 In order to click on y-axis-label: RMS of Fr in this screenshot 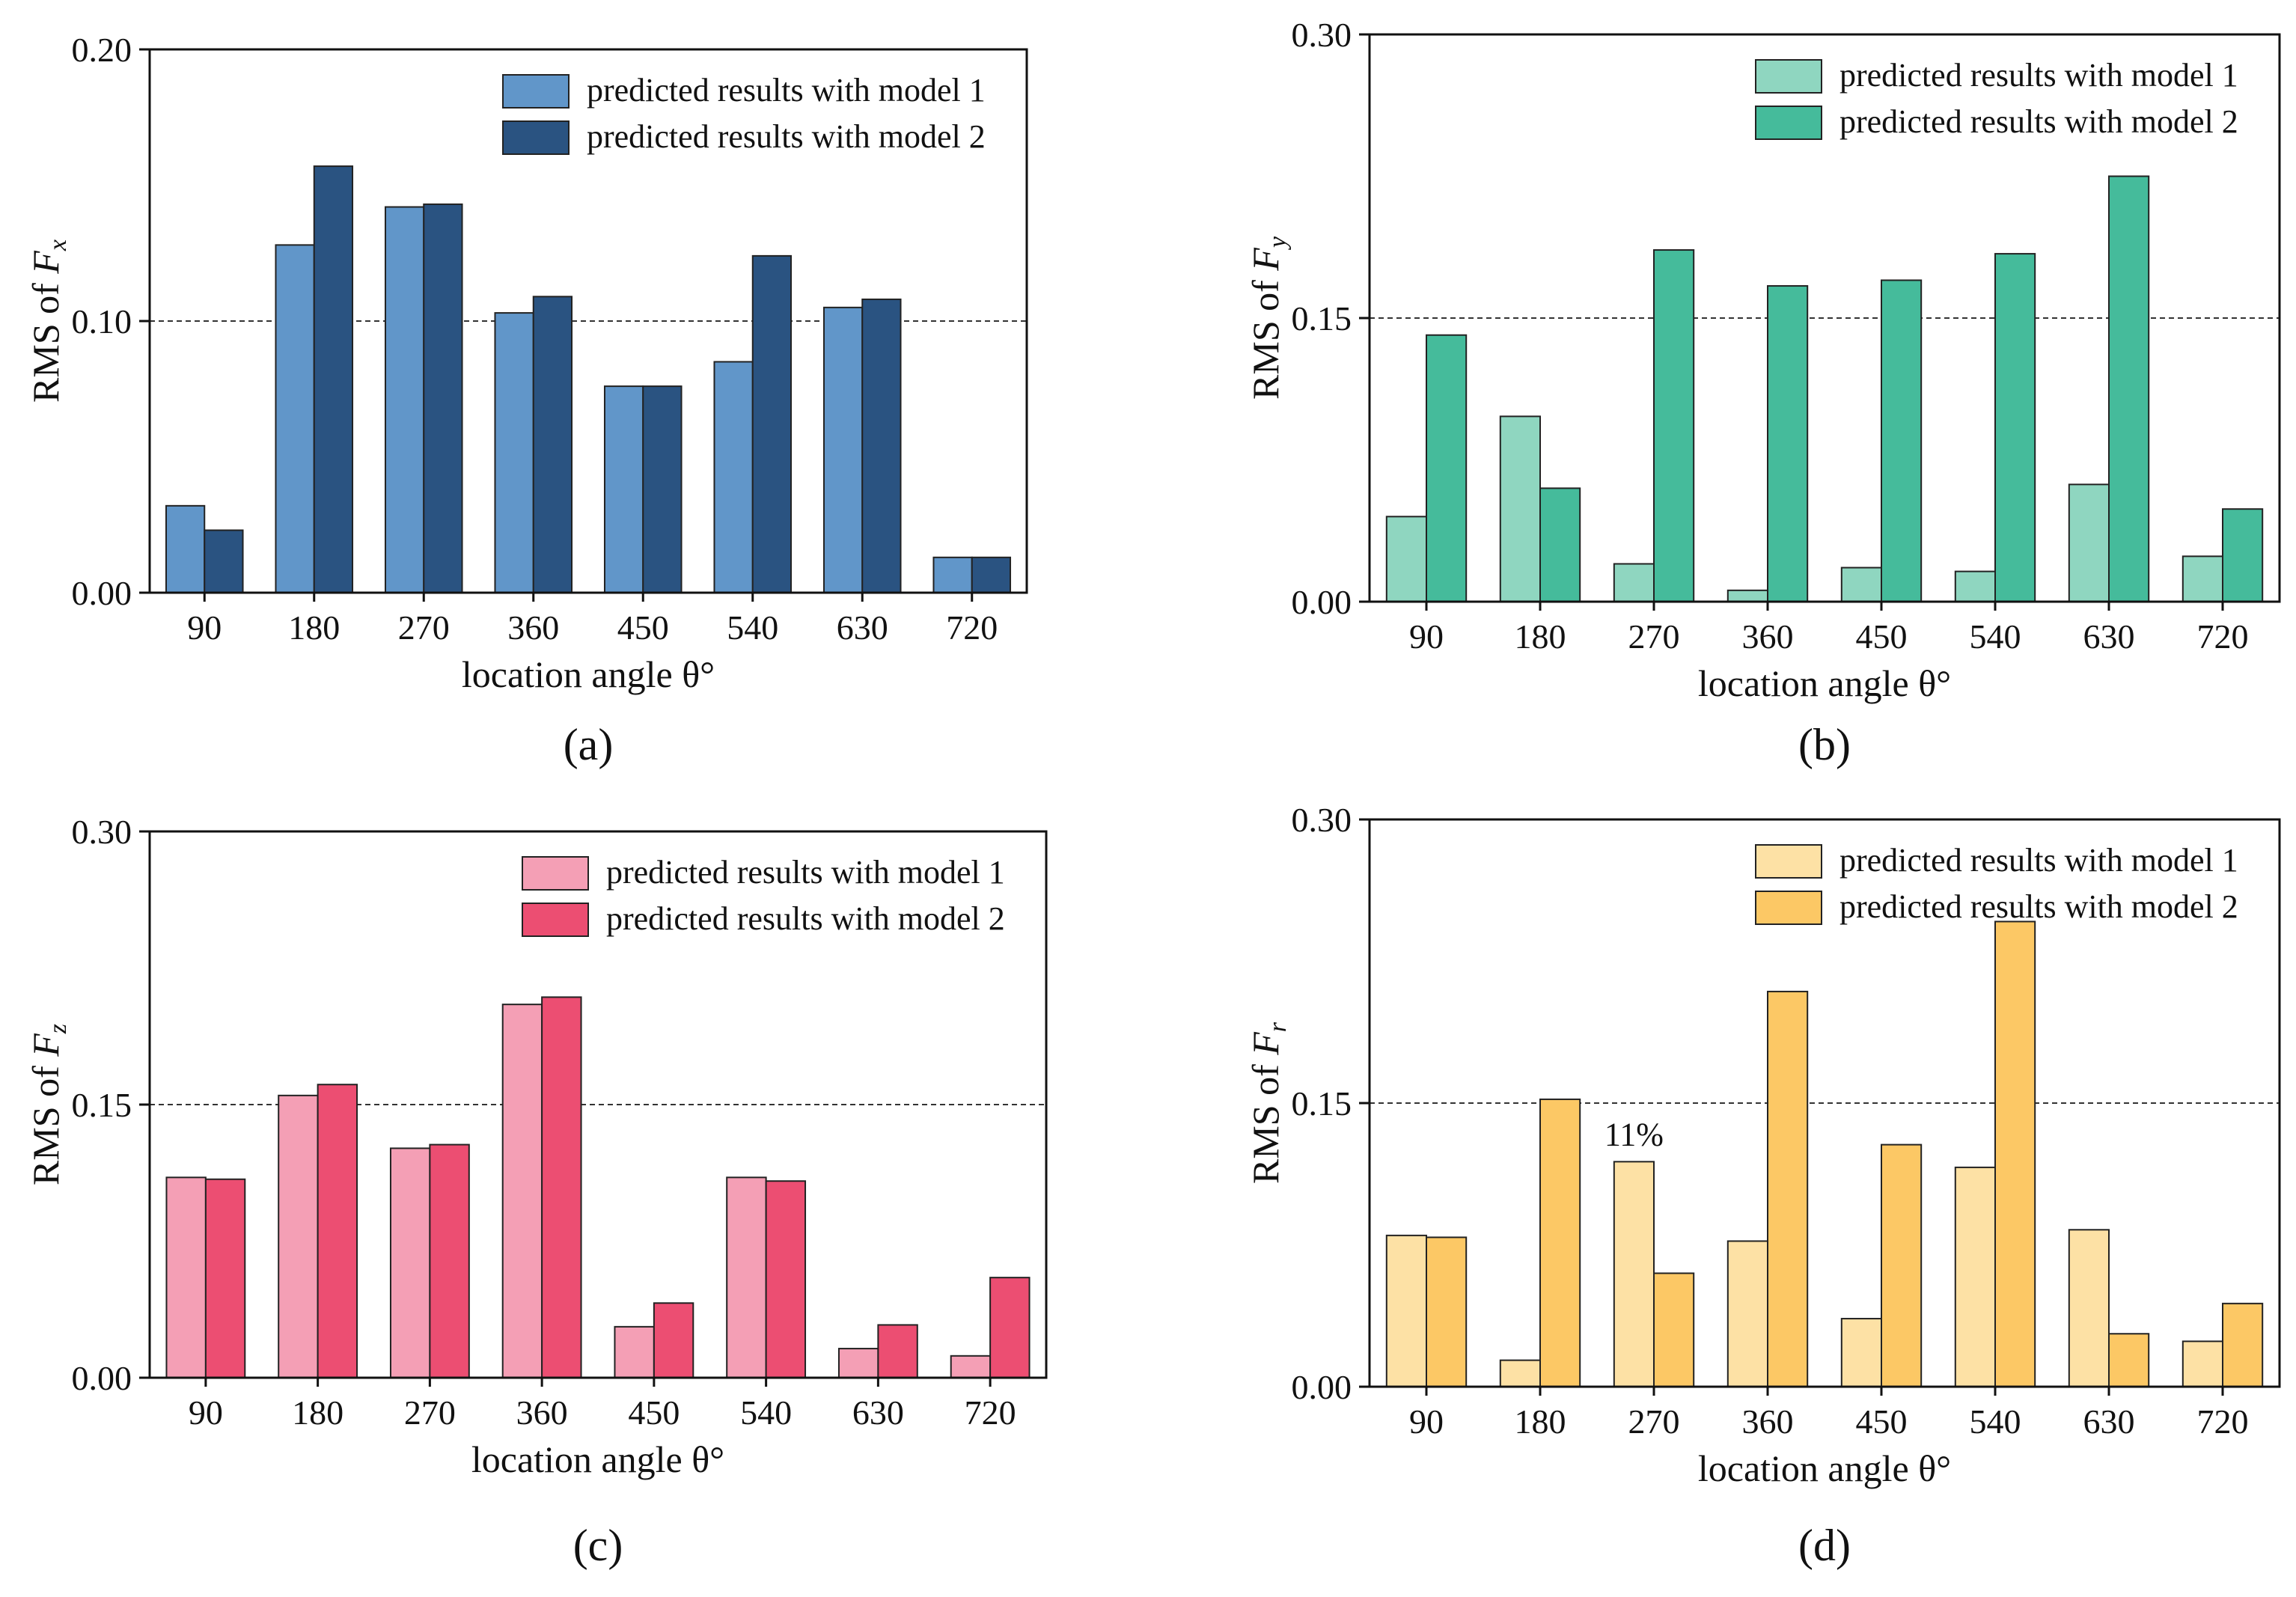, I will do `click(1268, 1103)`.